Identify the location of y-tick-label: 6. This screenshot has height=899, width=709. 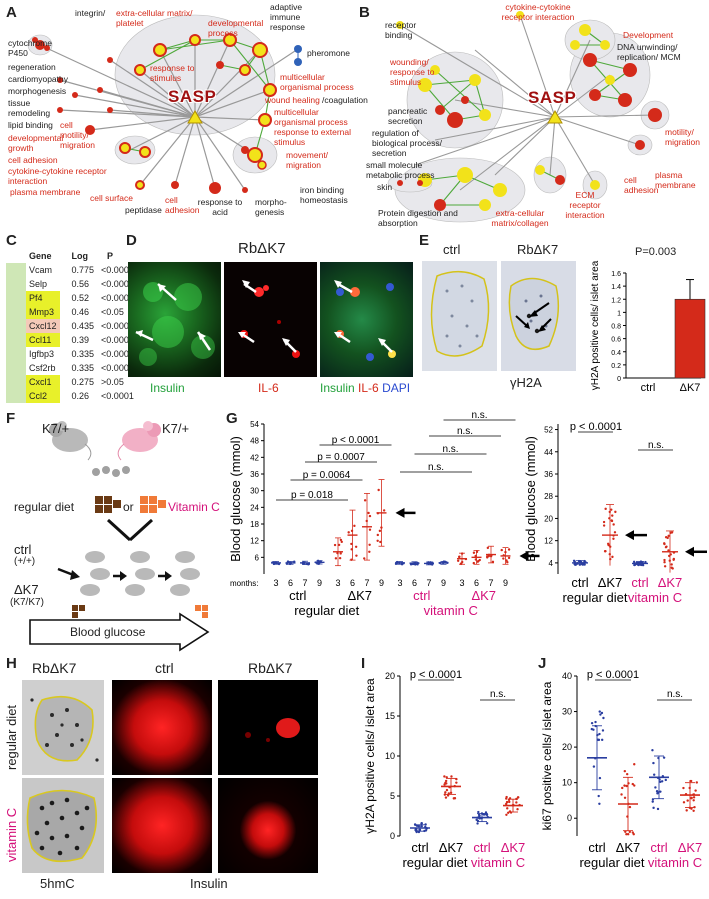
(257, 557).